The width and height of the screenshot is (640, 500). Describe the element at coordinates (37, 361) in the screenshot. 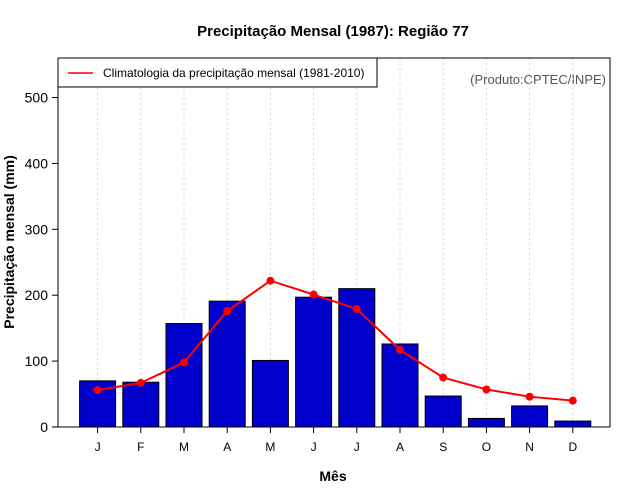

I see `y-tick-label: 100` at that location.